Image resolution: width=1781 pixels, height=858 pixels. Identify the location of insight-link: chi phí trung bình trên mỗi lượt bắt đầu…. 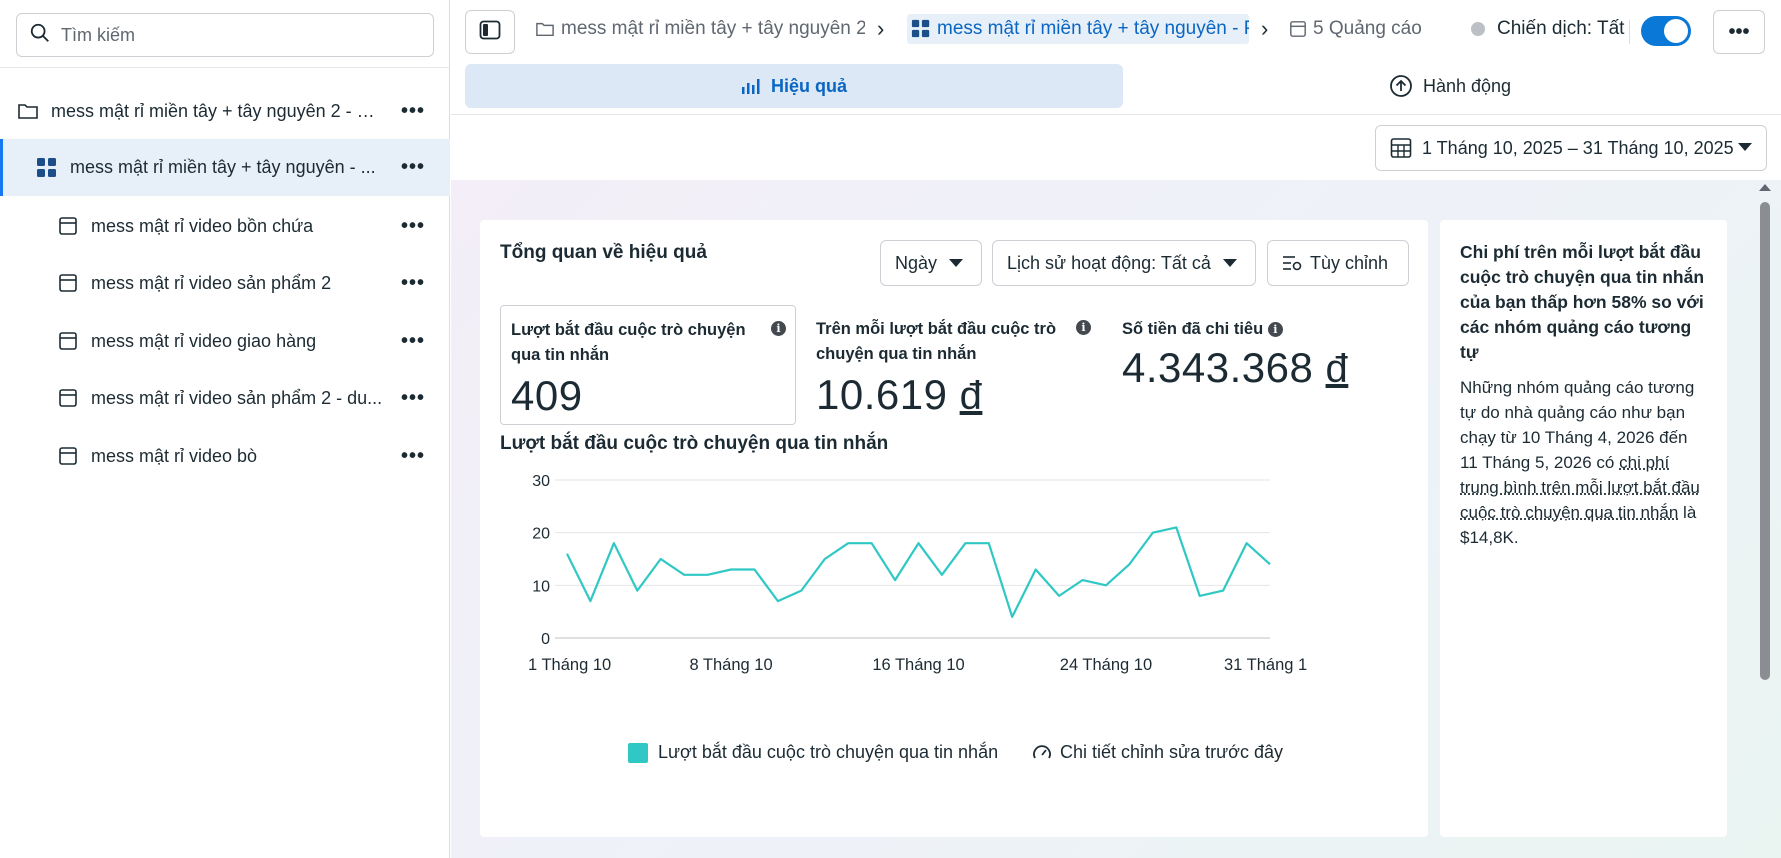
(1580, 487).